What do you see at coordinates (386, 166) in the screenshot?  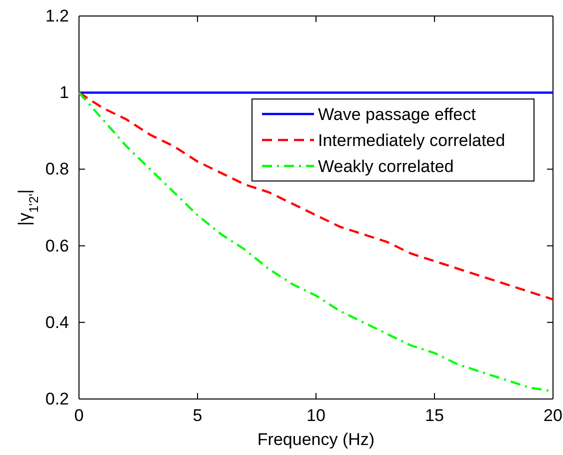 I see `legend-label: Weakly correlated` at bounding box center [386, 166].